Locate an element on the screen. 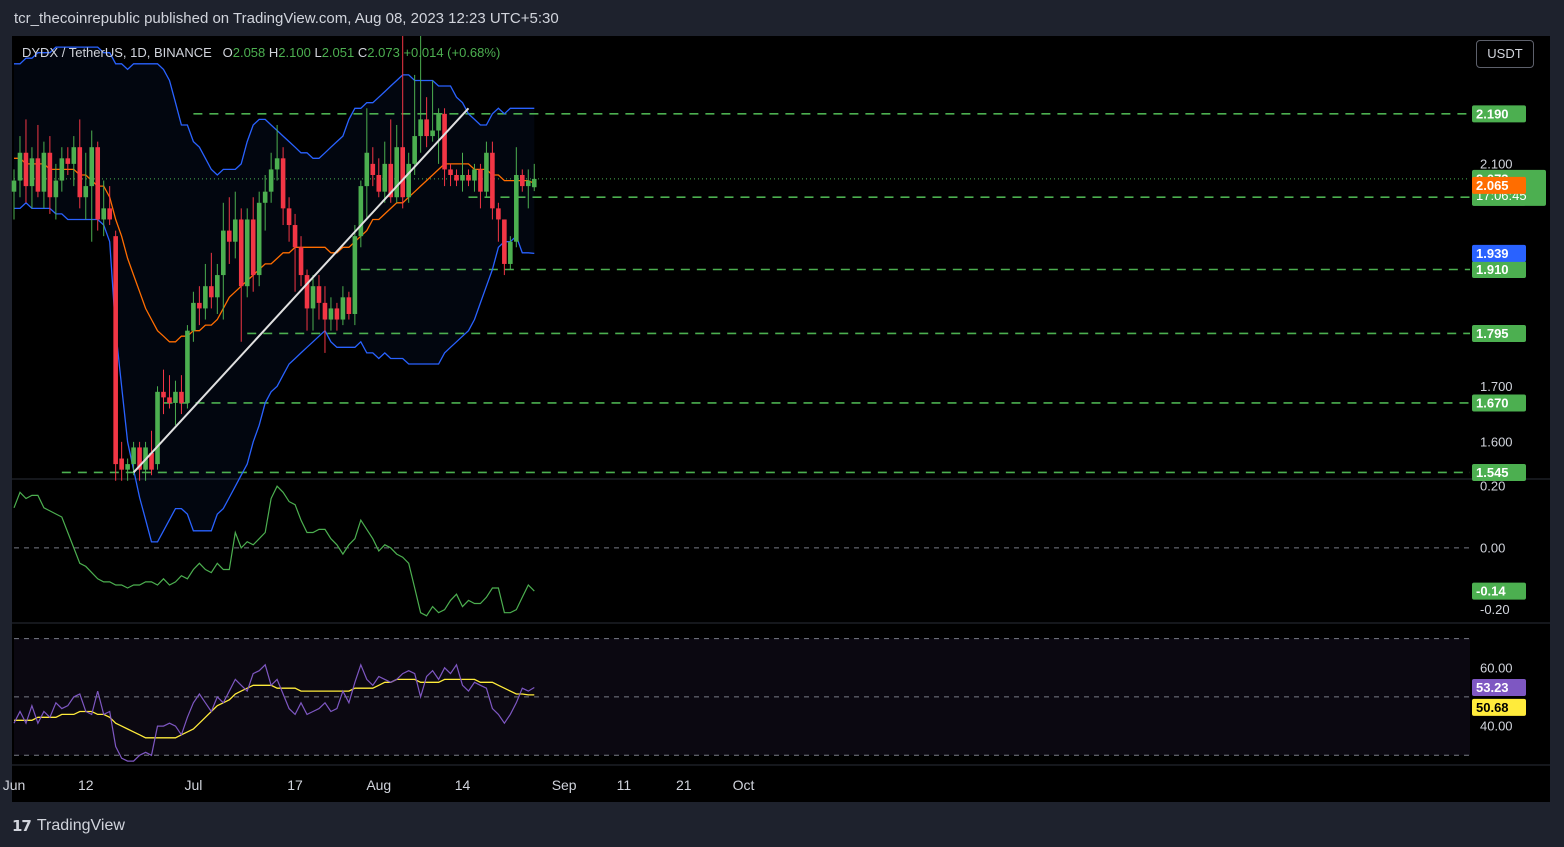  tradingview-brand: 17 TradingView is located at coordinates (68, 826).